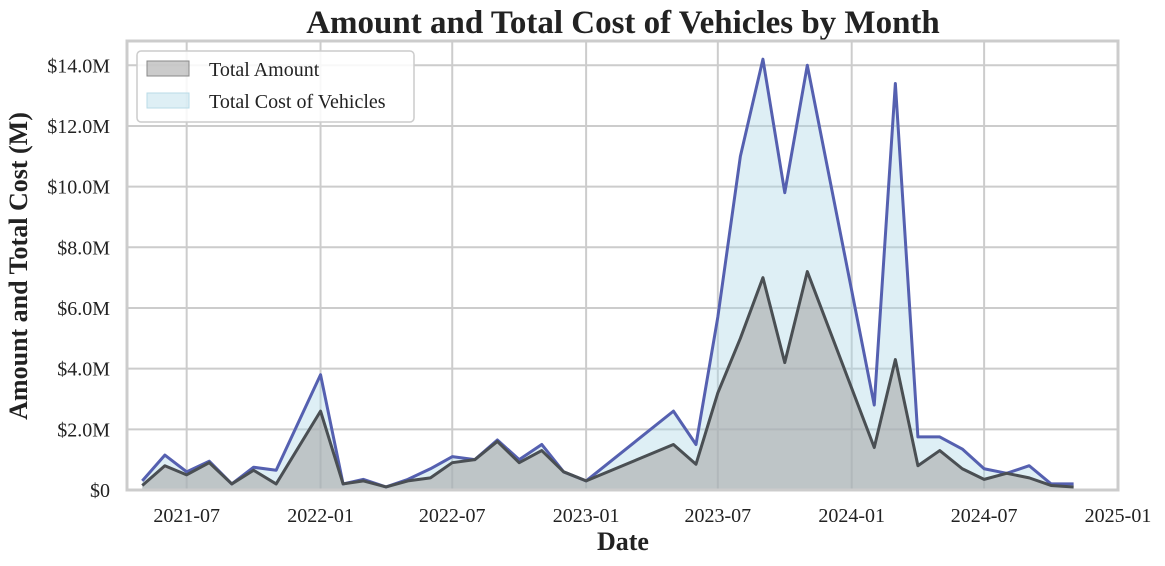 The width and height of the screenshot is (1165, 566). What do you see at coordinates (186, 516) in the screenshot?
I see `x-tick-label: 2021-07` at bounding box center [186, 516].